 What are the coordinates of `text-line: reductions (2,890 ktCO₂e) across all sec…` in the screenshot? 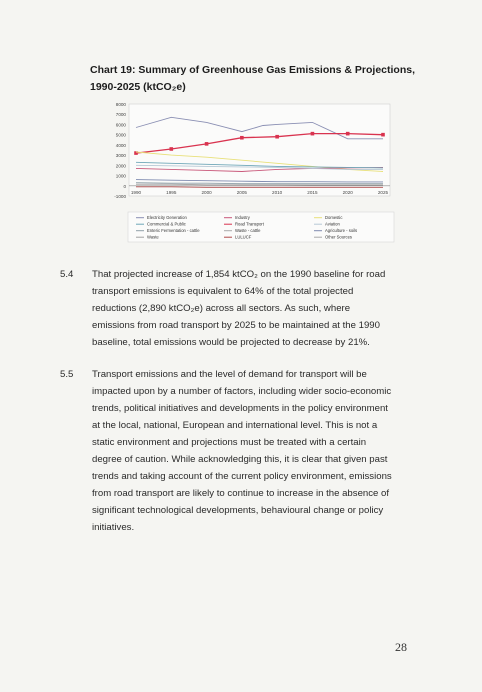 It's located at (221, 308).